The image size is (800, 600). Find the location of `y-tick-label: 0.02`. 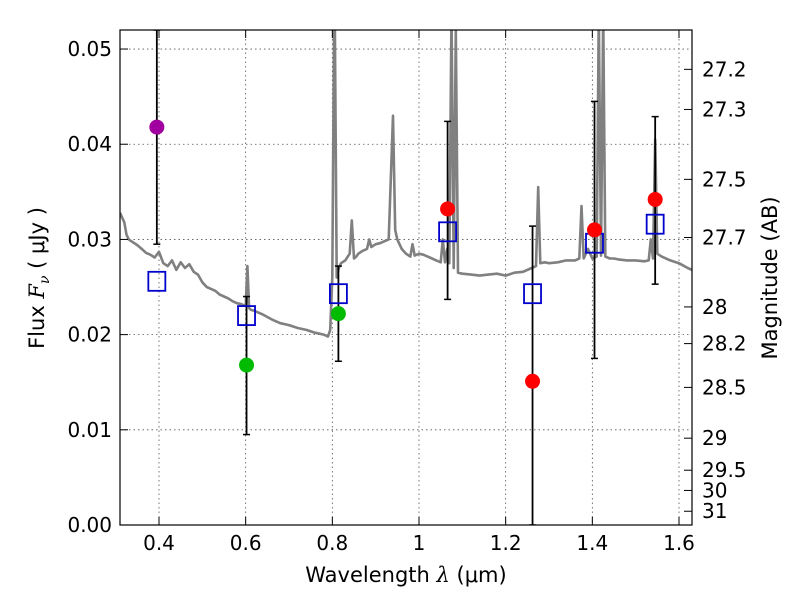

y-tick-label: 0.02 is located at coordinates (89, 335).